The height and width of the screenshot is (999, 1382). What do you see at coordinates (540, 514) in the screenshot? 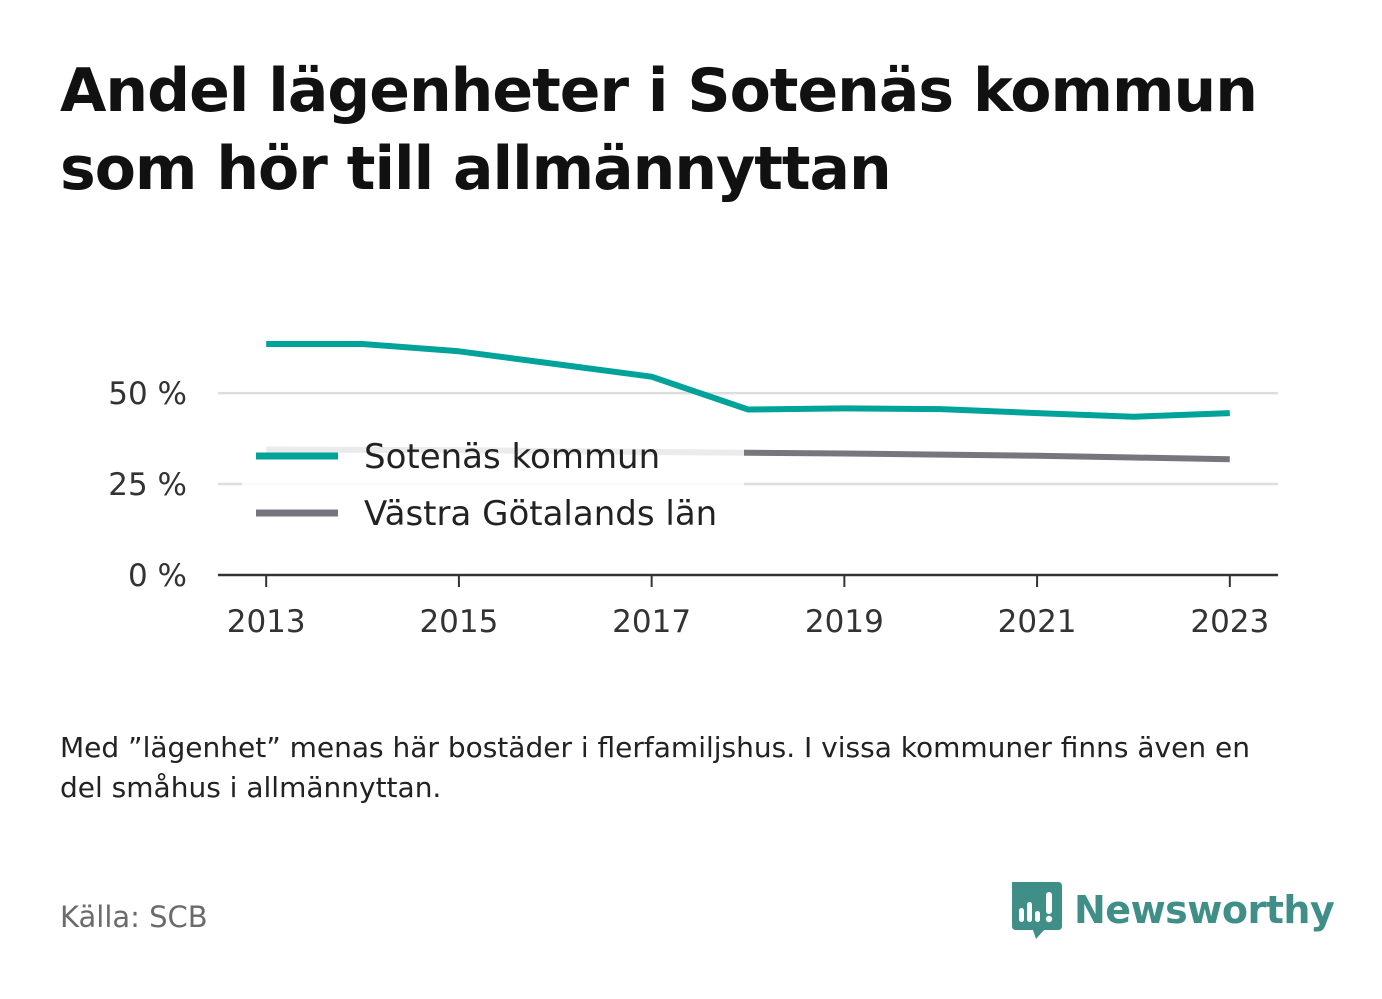
I see `legend-label: Västra Götalands län` at bounding box center [540, 514].